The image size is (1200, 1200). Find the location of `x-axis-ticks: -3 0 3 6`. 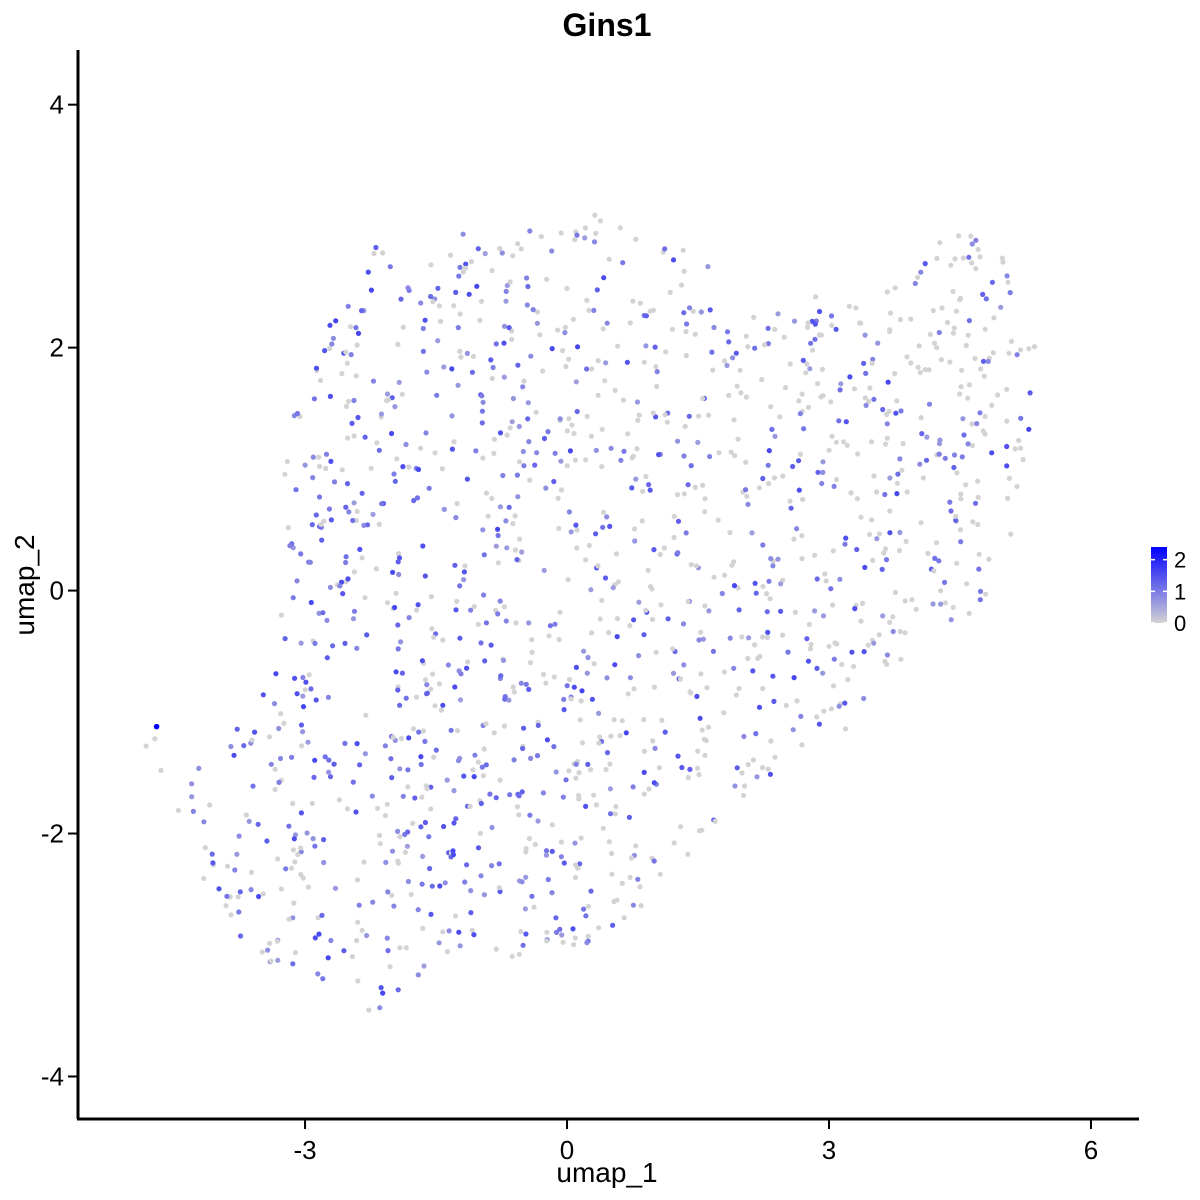

x-axis-ticks: -3 0 3 6 is located at coordinates (695, 1142).